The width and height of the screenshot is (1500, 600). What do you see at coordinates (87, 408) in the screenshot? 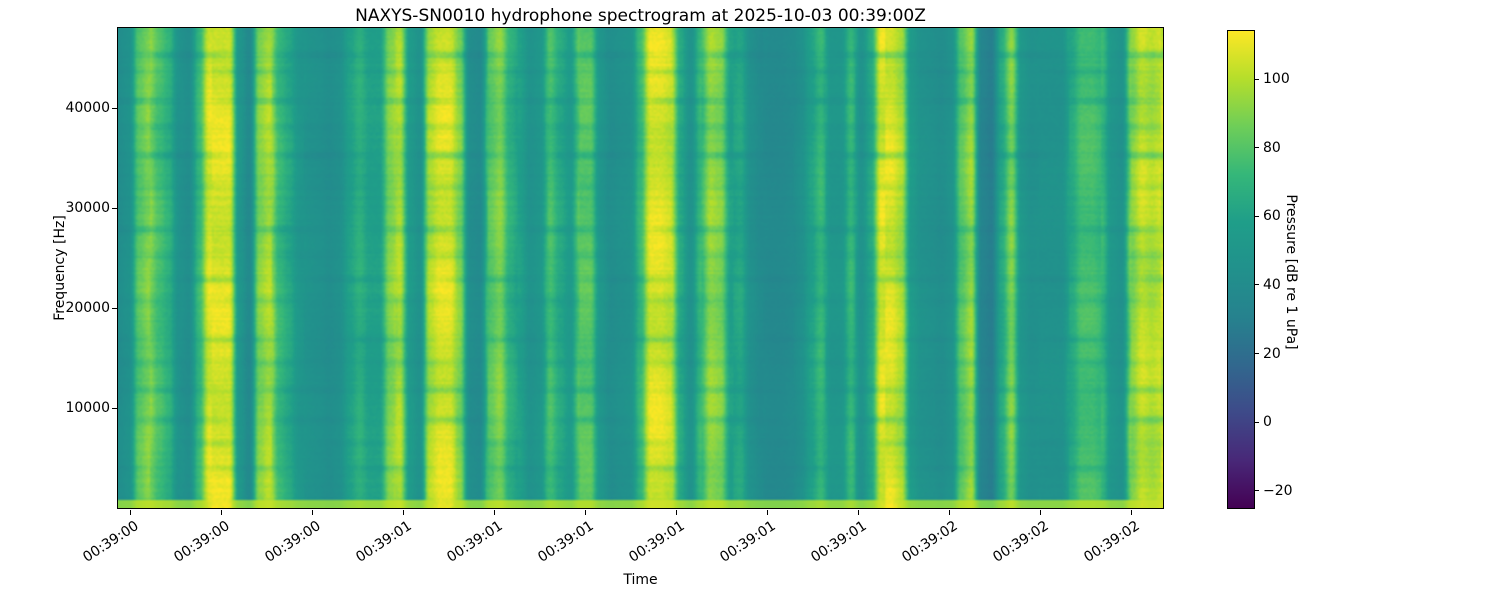
I see `y-tick-label: 10000` at bounding box center [87, 408].